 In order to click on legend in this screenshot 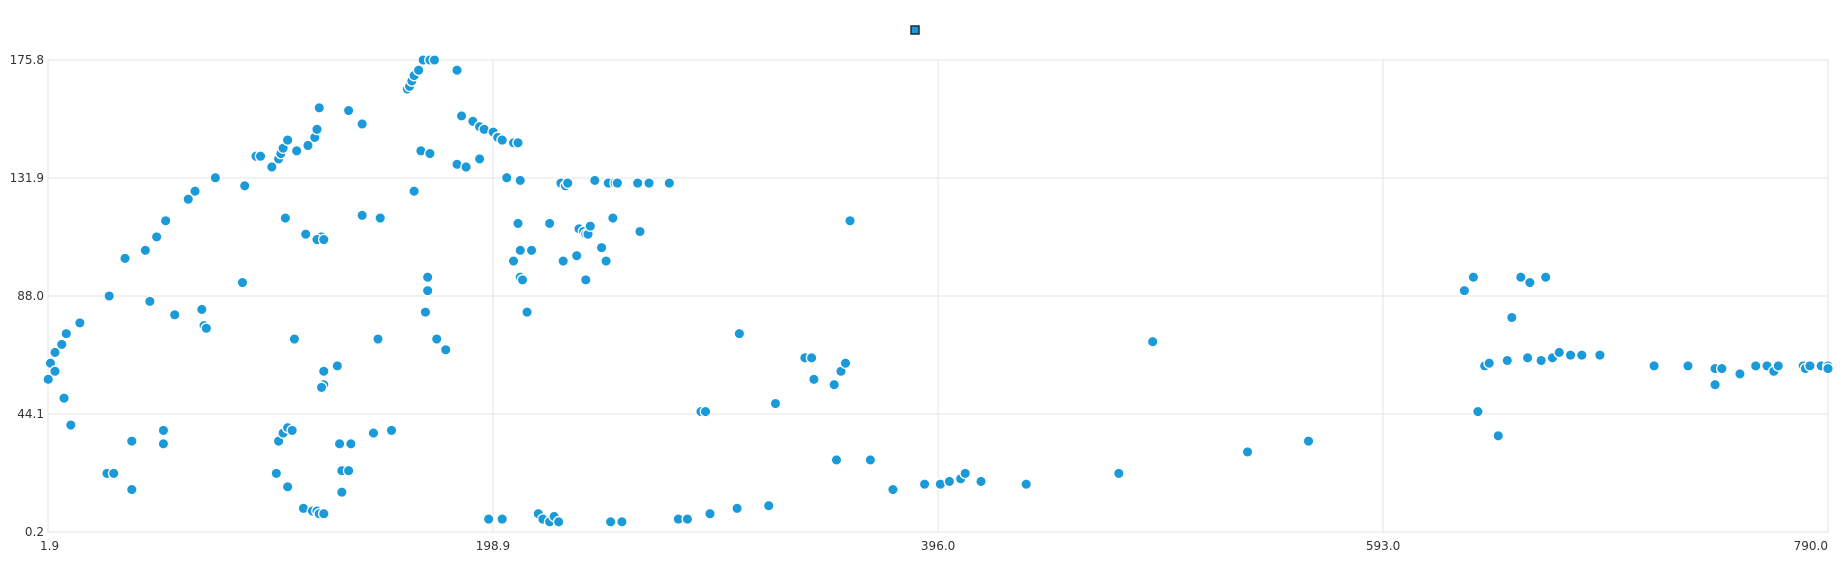, I will do `click(915, 30)`.